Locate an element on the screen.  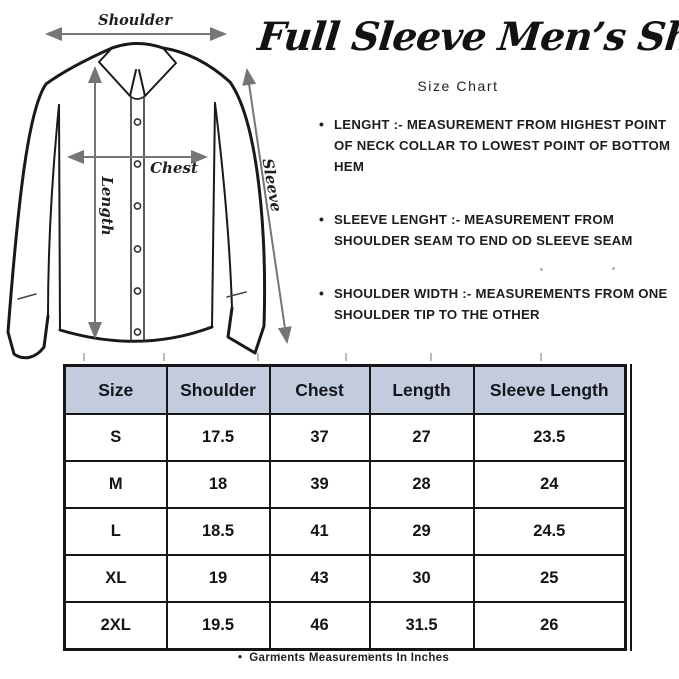
table-cell: 19 is located at coordinates (218, 578).